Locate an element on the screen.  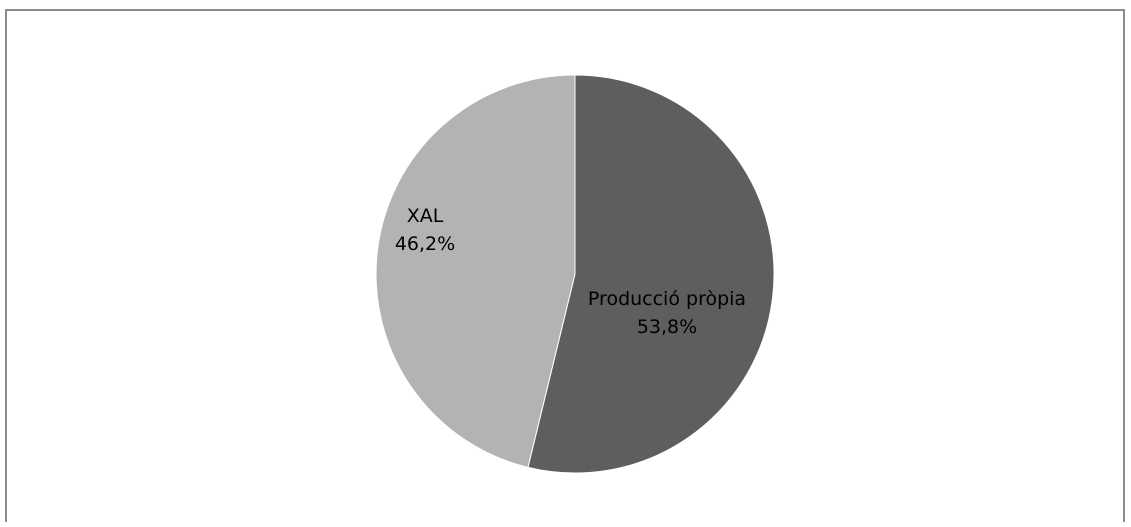
slice-label-name-1: Producció pròpia is located at coordinates (667, 299).